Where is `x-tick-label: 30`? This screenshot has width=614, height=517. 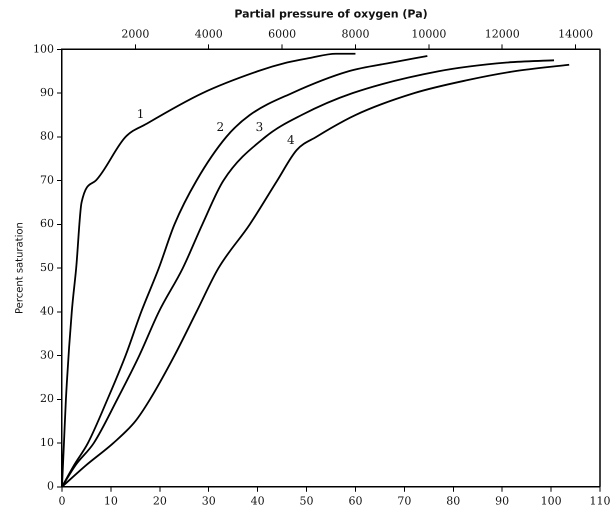 x-tick-label: 30 is located at coordinates (209, 501).